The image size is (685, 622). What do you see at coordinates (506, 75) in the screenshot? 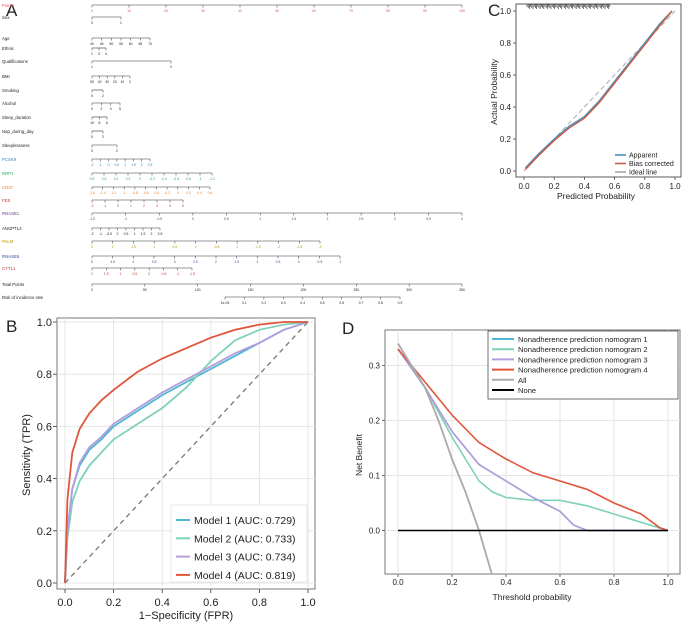
I see `y-tick-label: 0.6` at bounding box center [506, 75].